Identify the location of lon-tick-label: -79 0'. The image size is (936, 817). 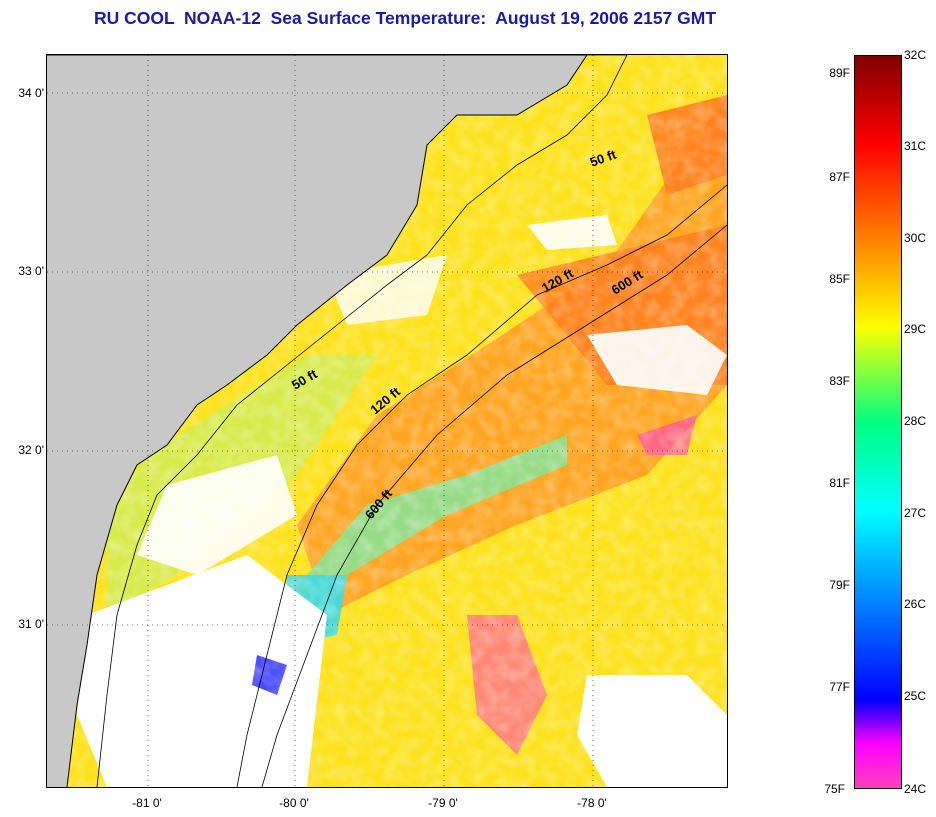
(443, 803).